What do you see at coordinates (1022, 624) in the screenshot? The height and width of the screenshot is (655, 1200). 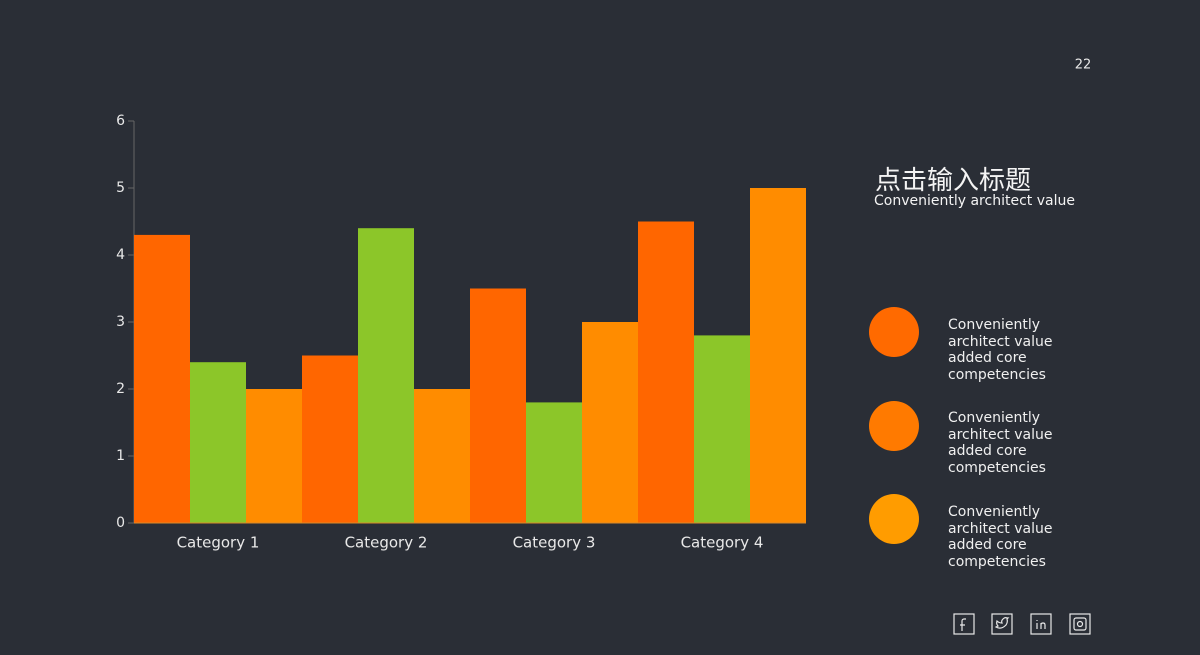 I see `social-icons` at bounding box center [1022, 624].